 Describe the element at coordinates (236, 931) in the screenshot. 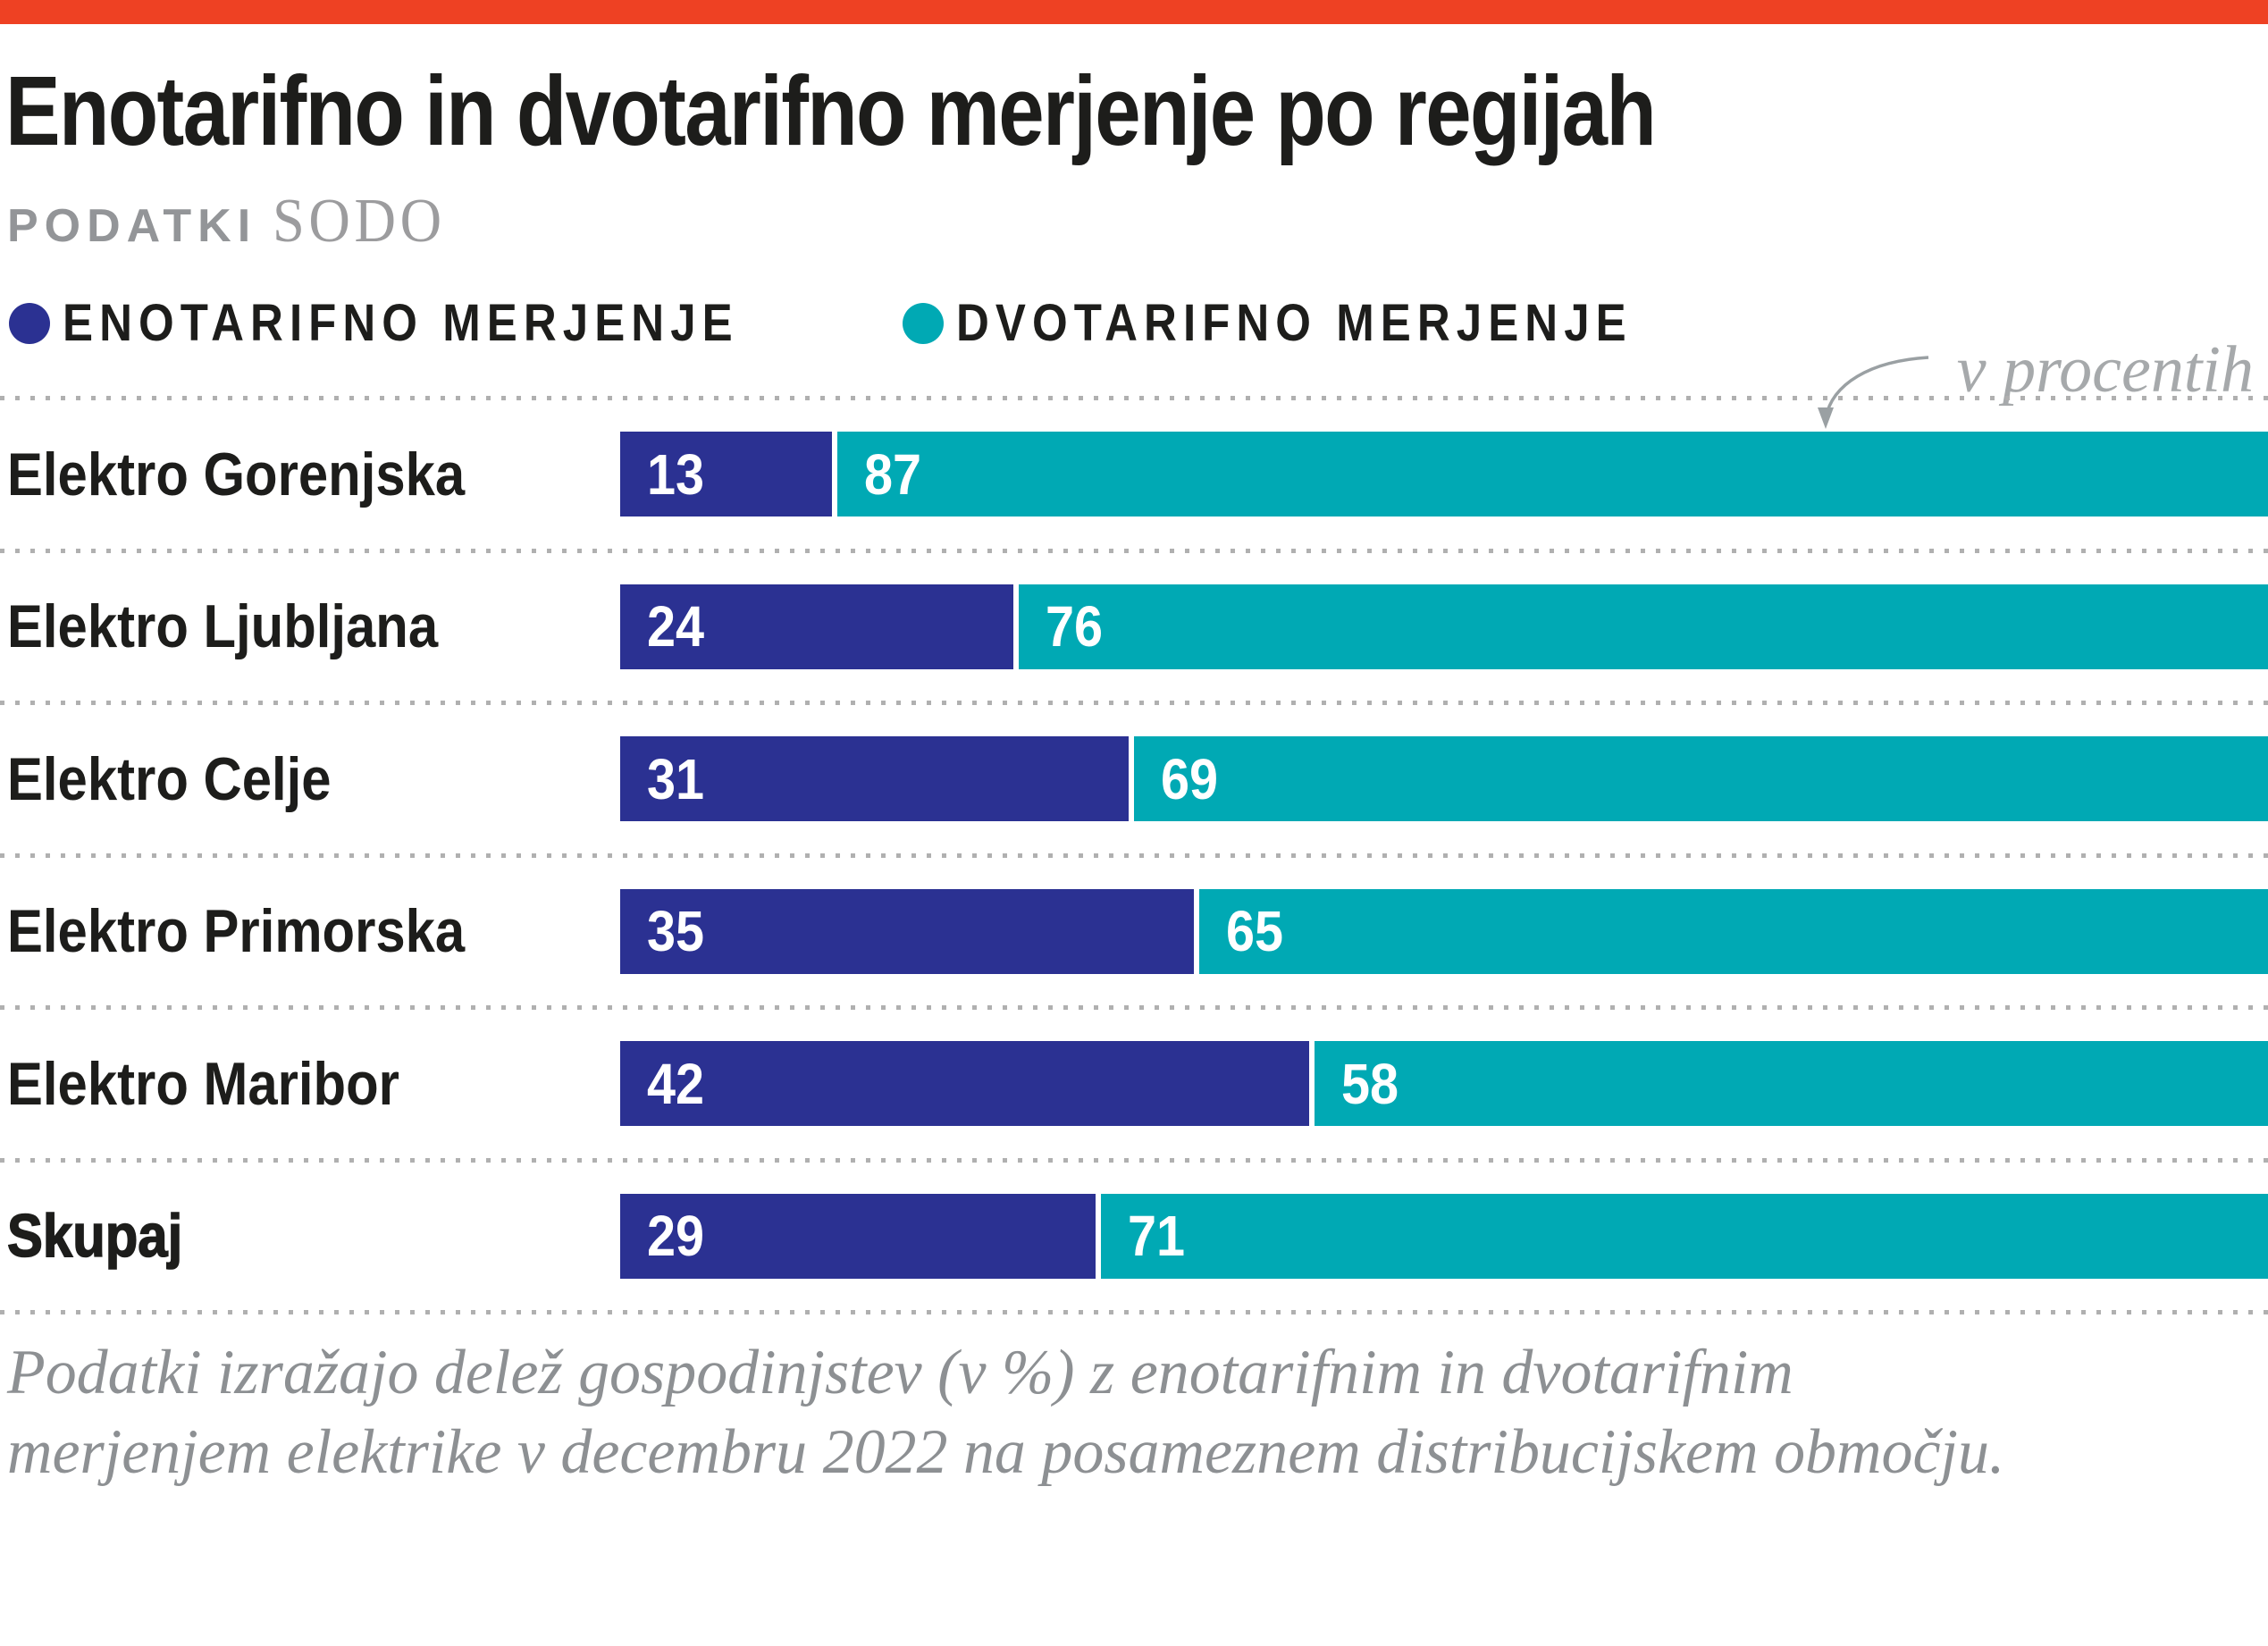

I see `row-label-text: Elektro Primorska` at that location.